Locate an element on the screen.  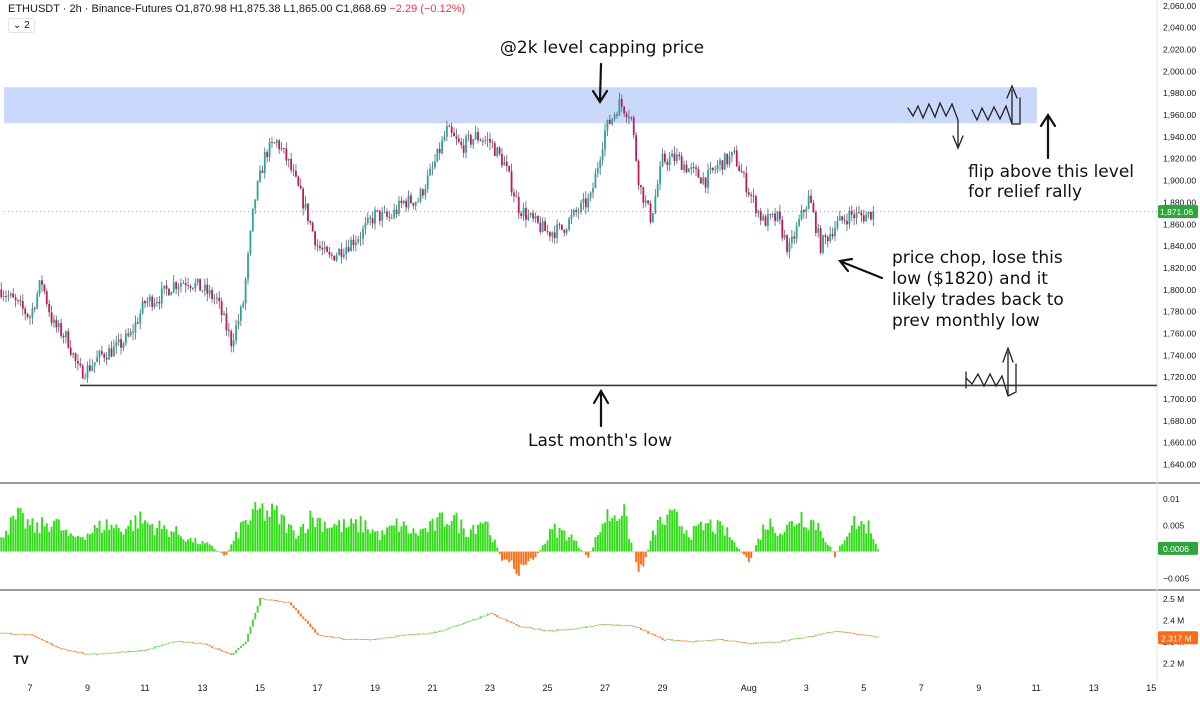
y-tick-label: 1,680.00 is located at coordinates (1179, 421).